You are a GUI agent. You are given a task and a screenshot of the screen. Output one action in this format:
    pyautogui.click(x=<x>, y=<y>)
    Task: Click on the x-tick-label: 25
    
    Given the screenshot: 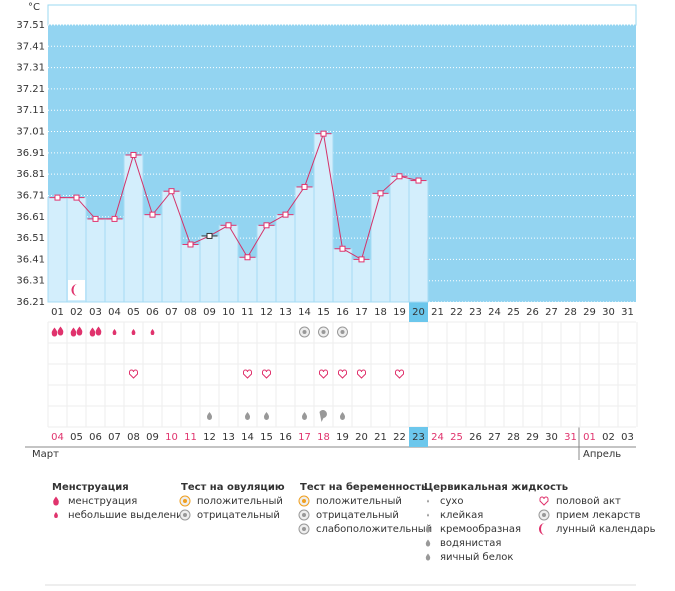 What is the action you would take?
    pyautogui.click(x=513, y=312)
    